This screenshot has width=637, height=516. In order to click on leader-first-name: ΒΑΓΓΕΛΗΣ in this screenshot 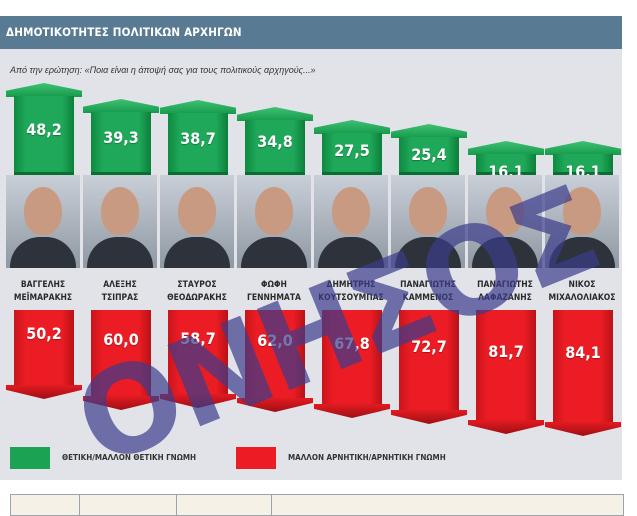, I will do `click(43, 285)`.